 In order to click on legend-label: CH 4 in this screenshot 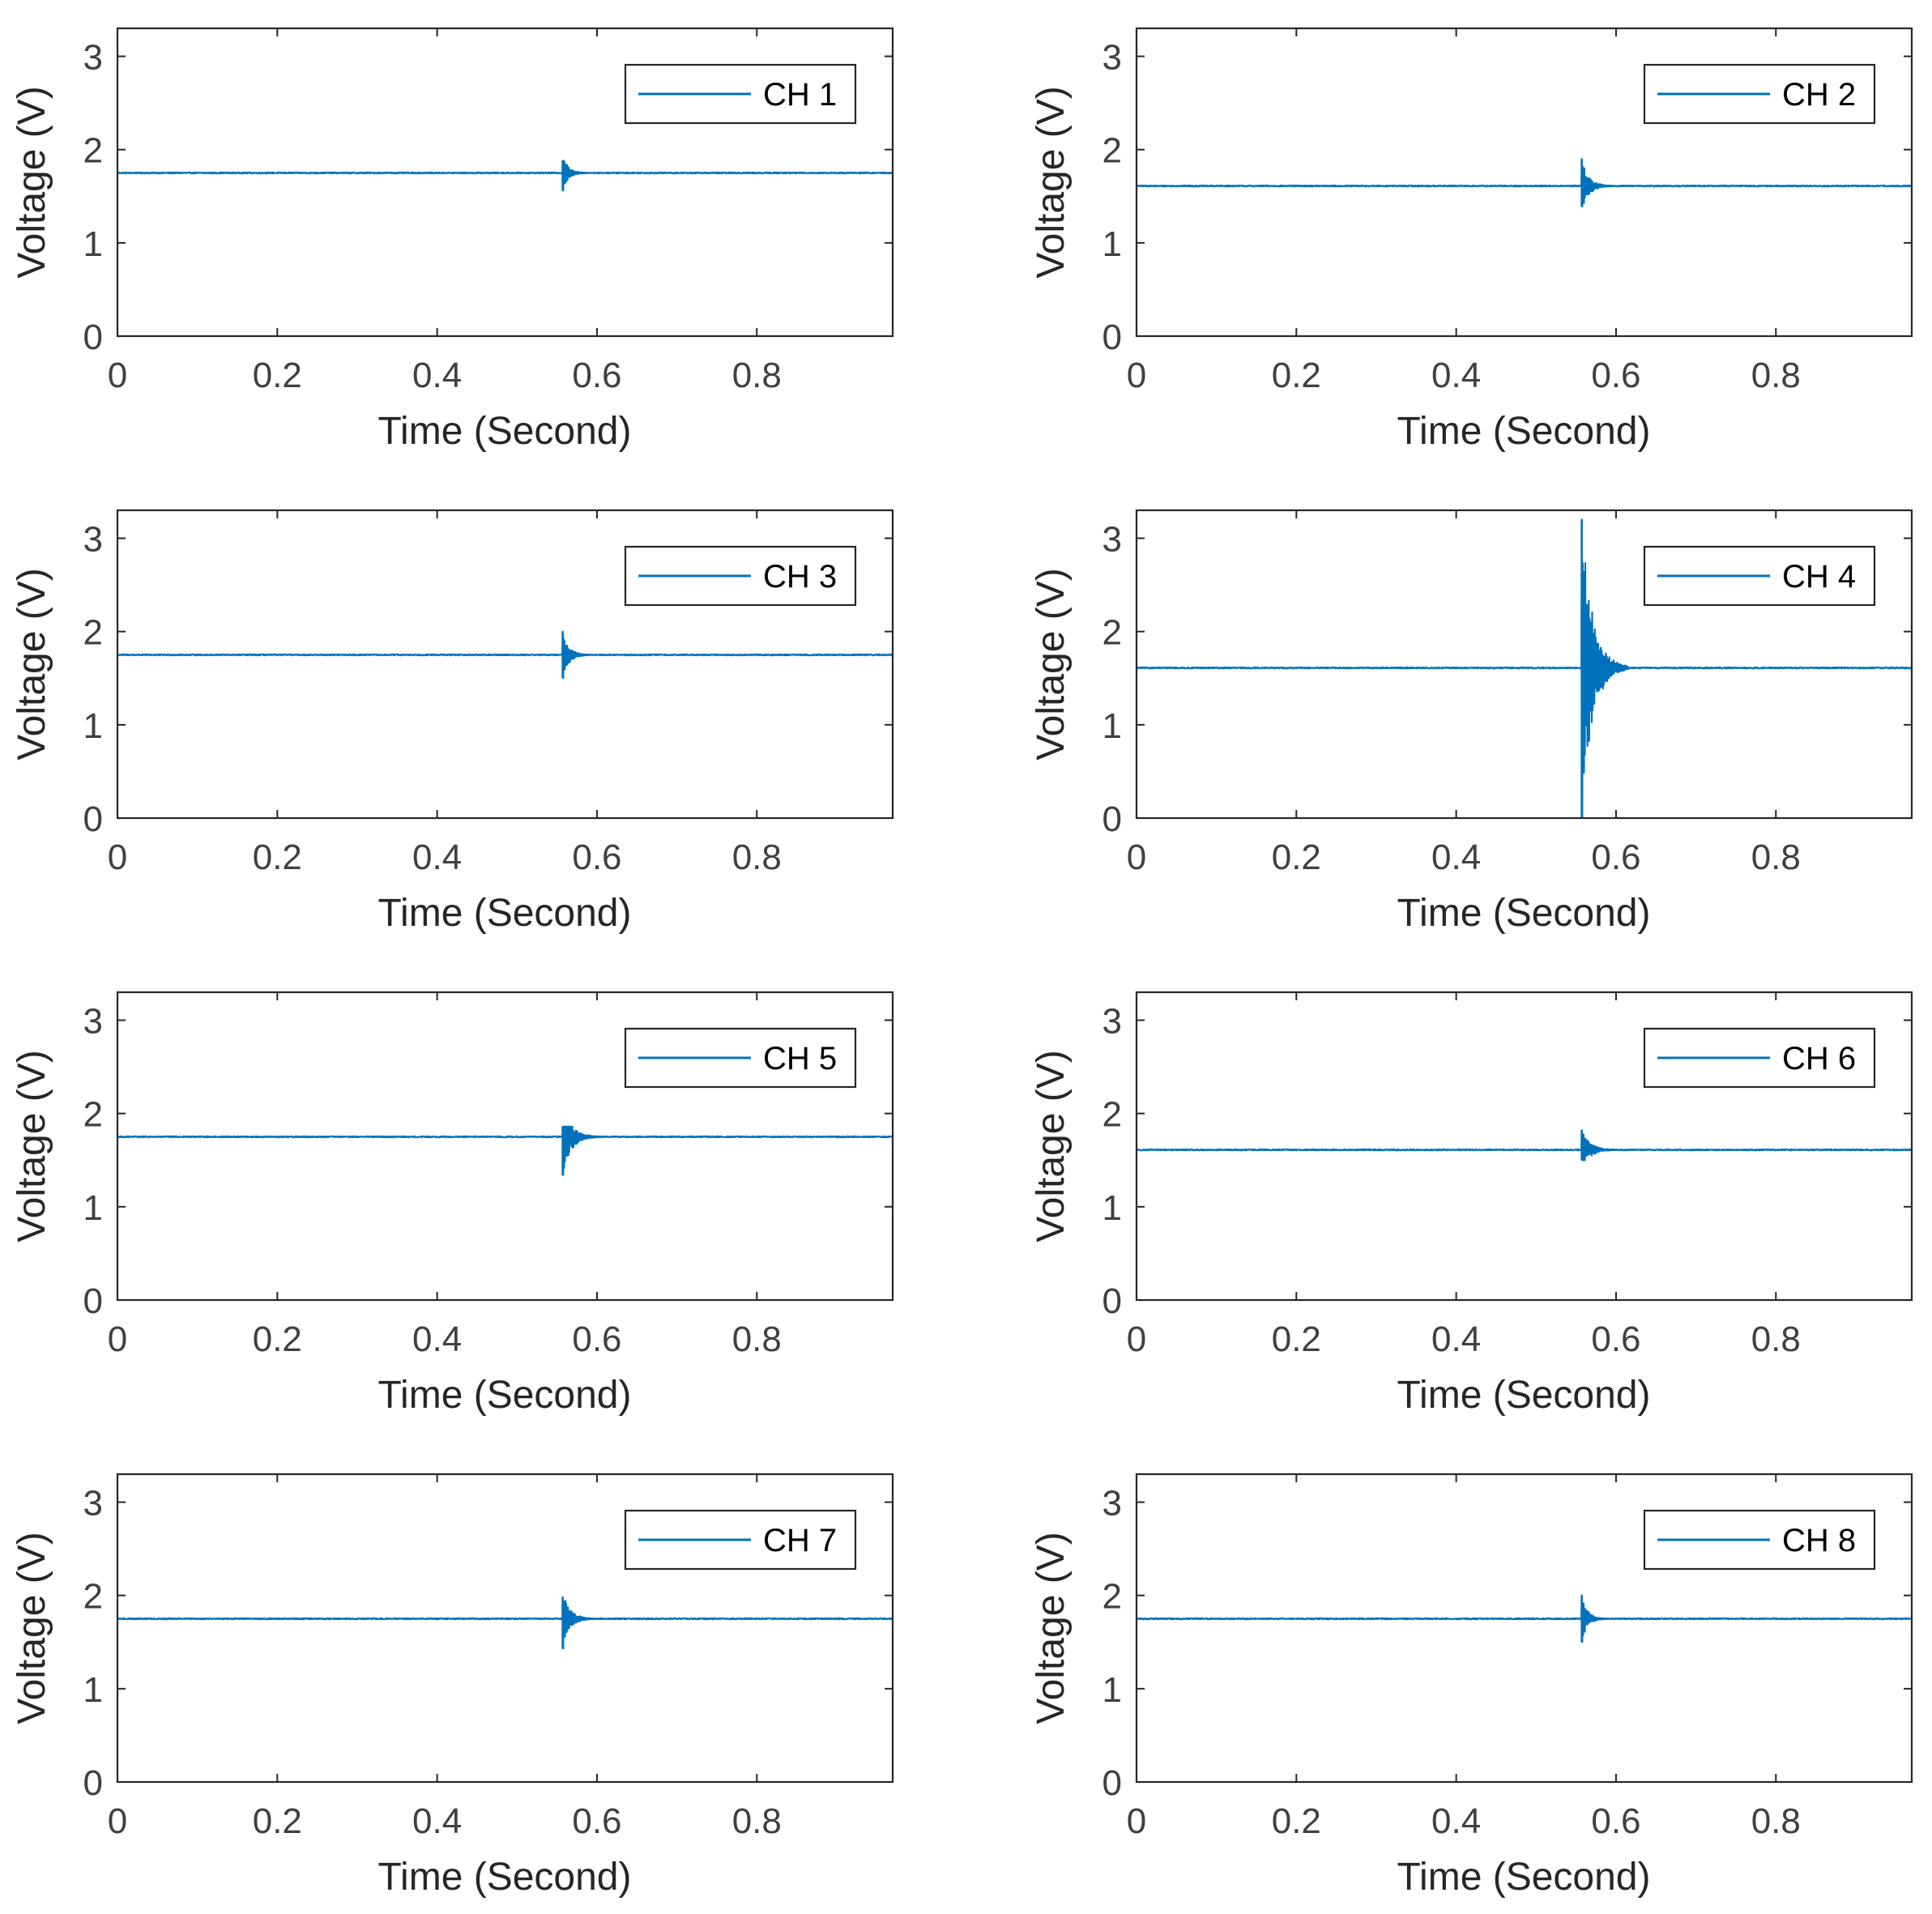, I will do `click(1819, 577)`.